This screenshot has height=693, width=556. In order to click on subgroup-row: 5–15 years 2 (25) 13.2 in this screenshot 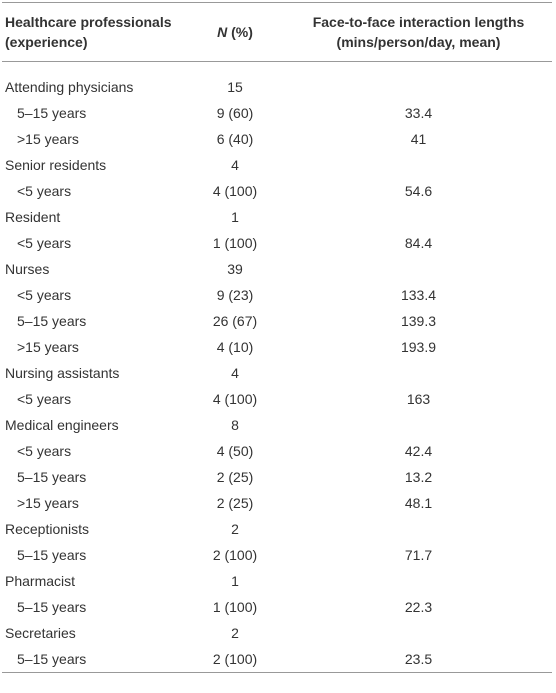, I will do `click(277, 477)`.